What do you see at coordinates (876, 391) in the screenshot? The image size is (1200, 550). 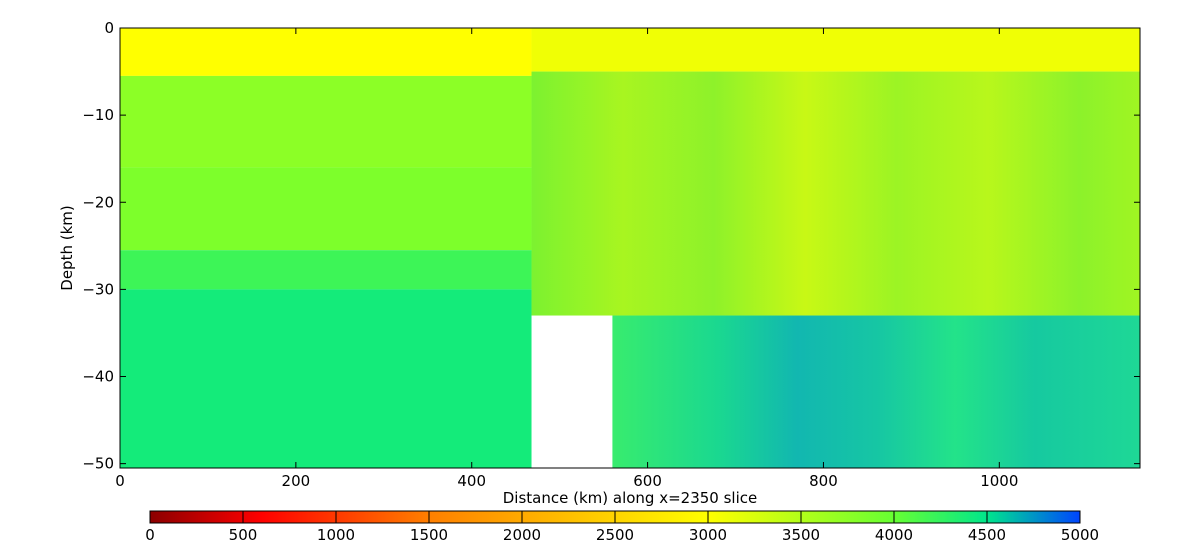 I see `heatmap-region-east-mantle` at bounding box center [876, 391].